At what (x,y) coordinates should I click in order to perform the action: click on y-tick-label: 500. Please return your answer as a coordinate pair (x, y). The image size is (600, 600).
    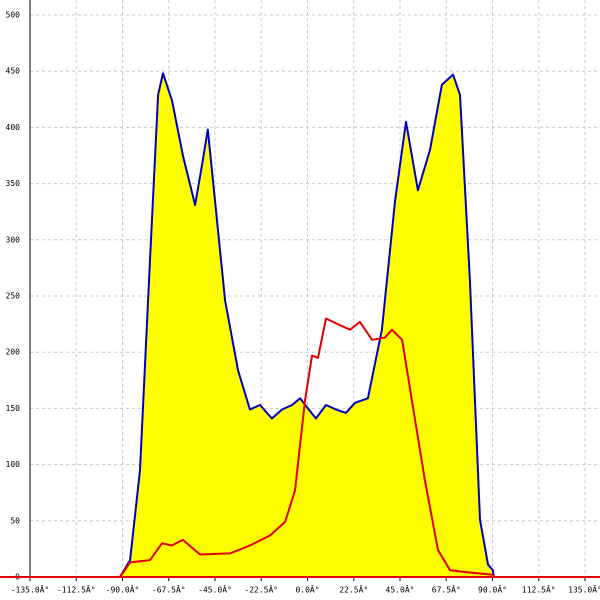
    Looking at the image, I should click on (13, 15).